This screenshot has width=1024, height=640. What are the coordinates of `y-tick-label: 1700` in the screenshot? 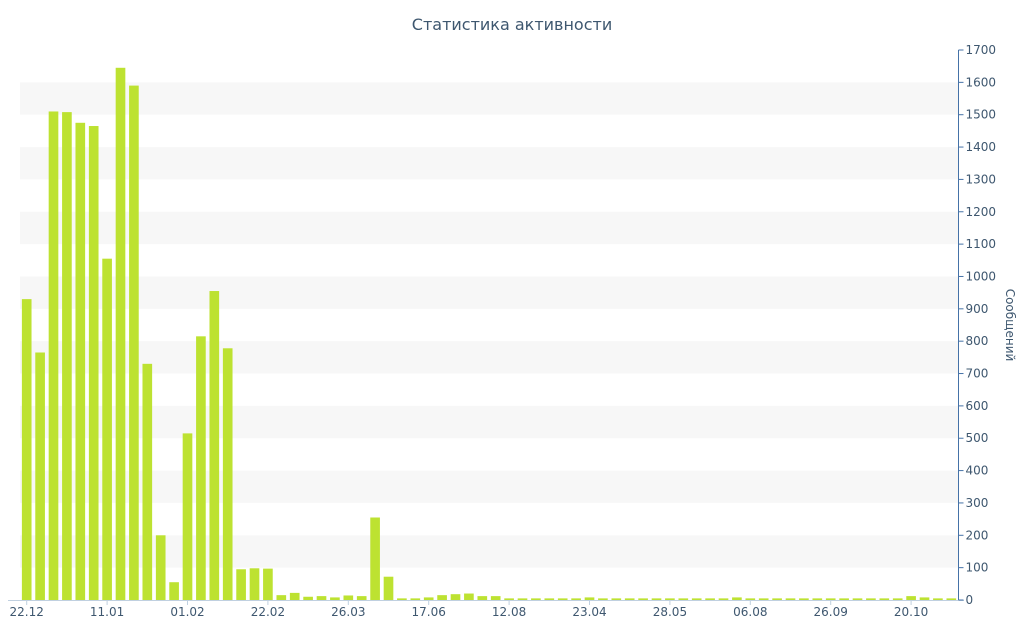 It's located at (981, 50).